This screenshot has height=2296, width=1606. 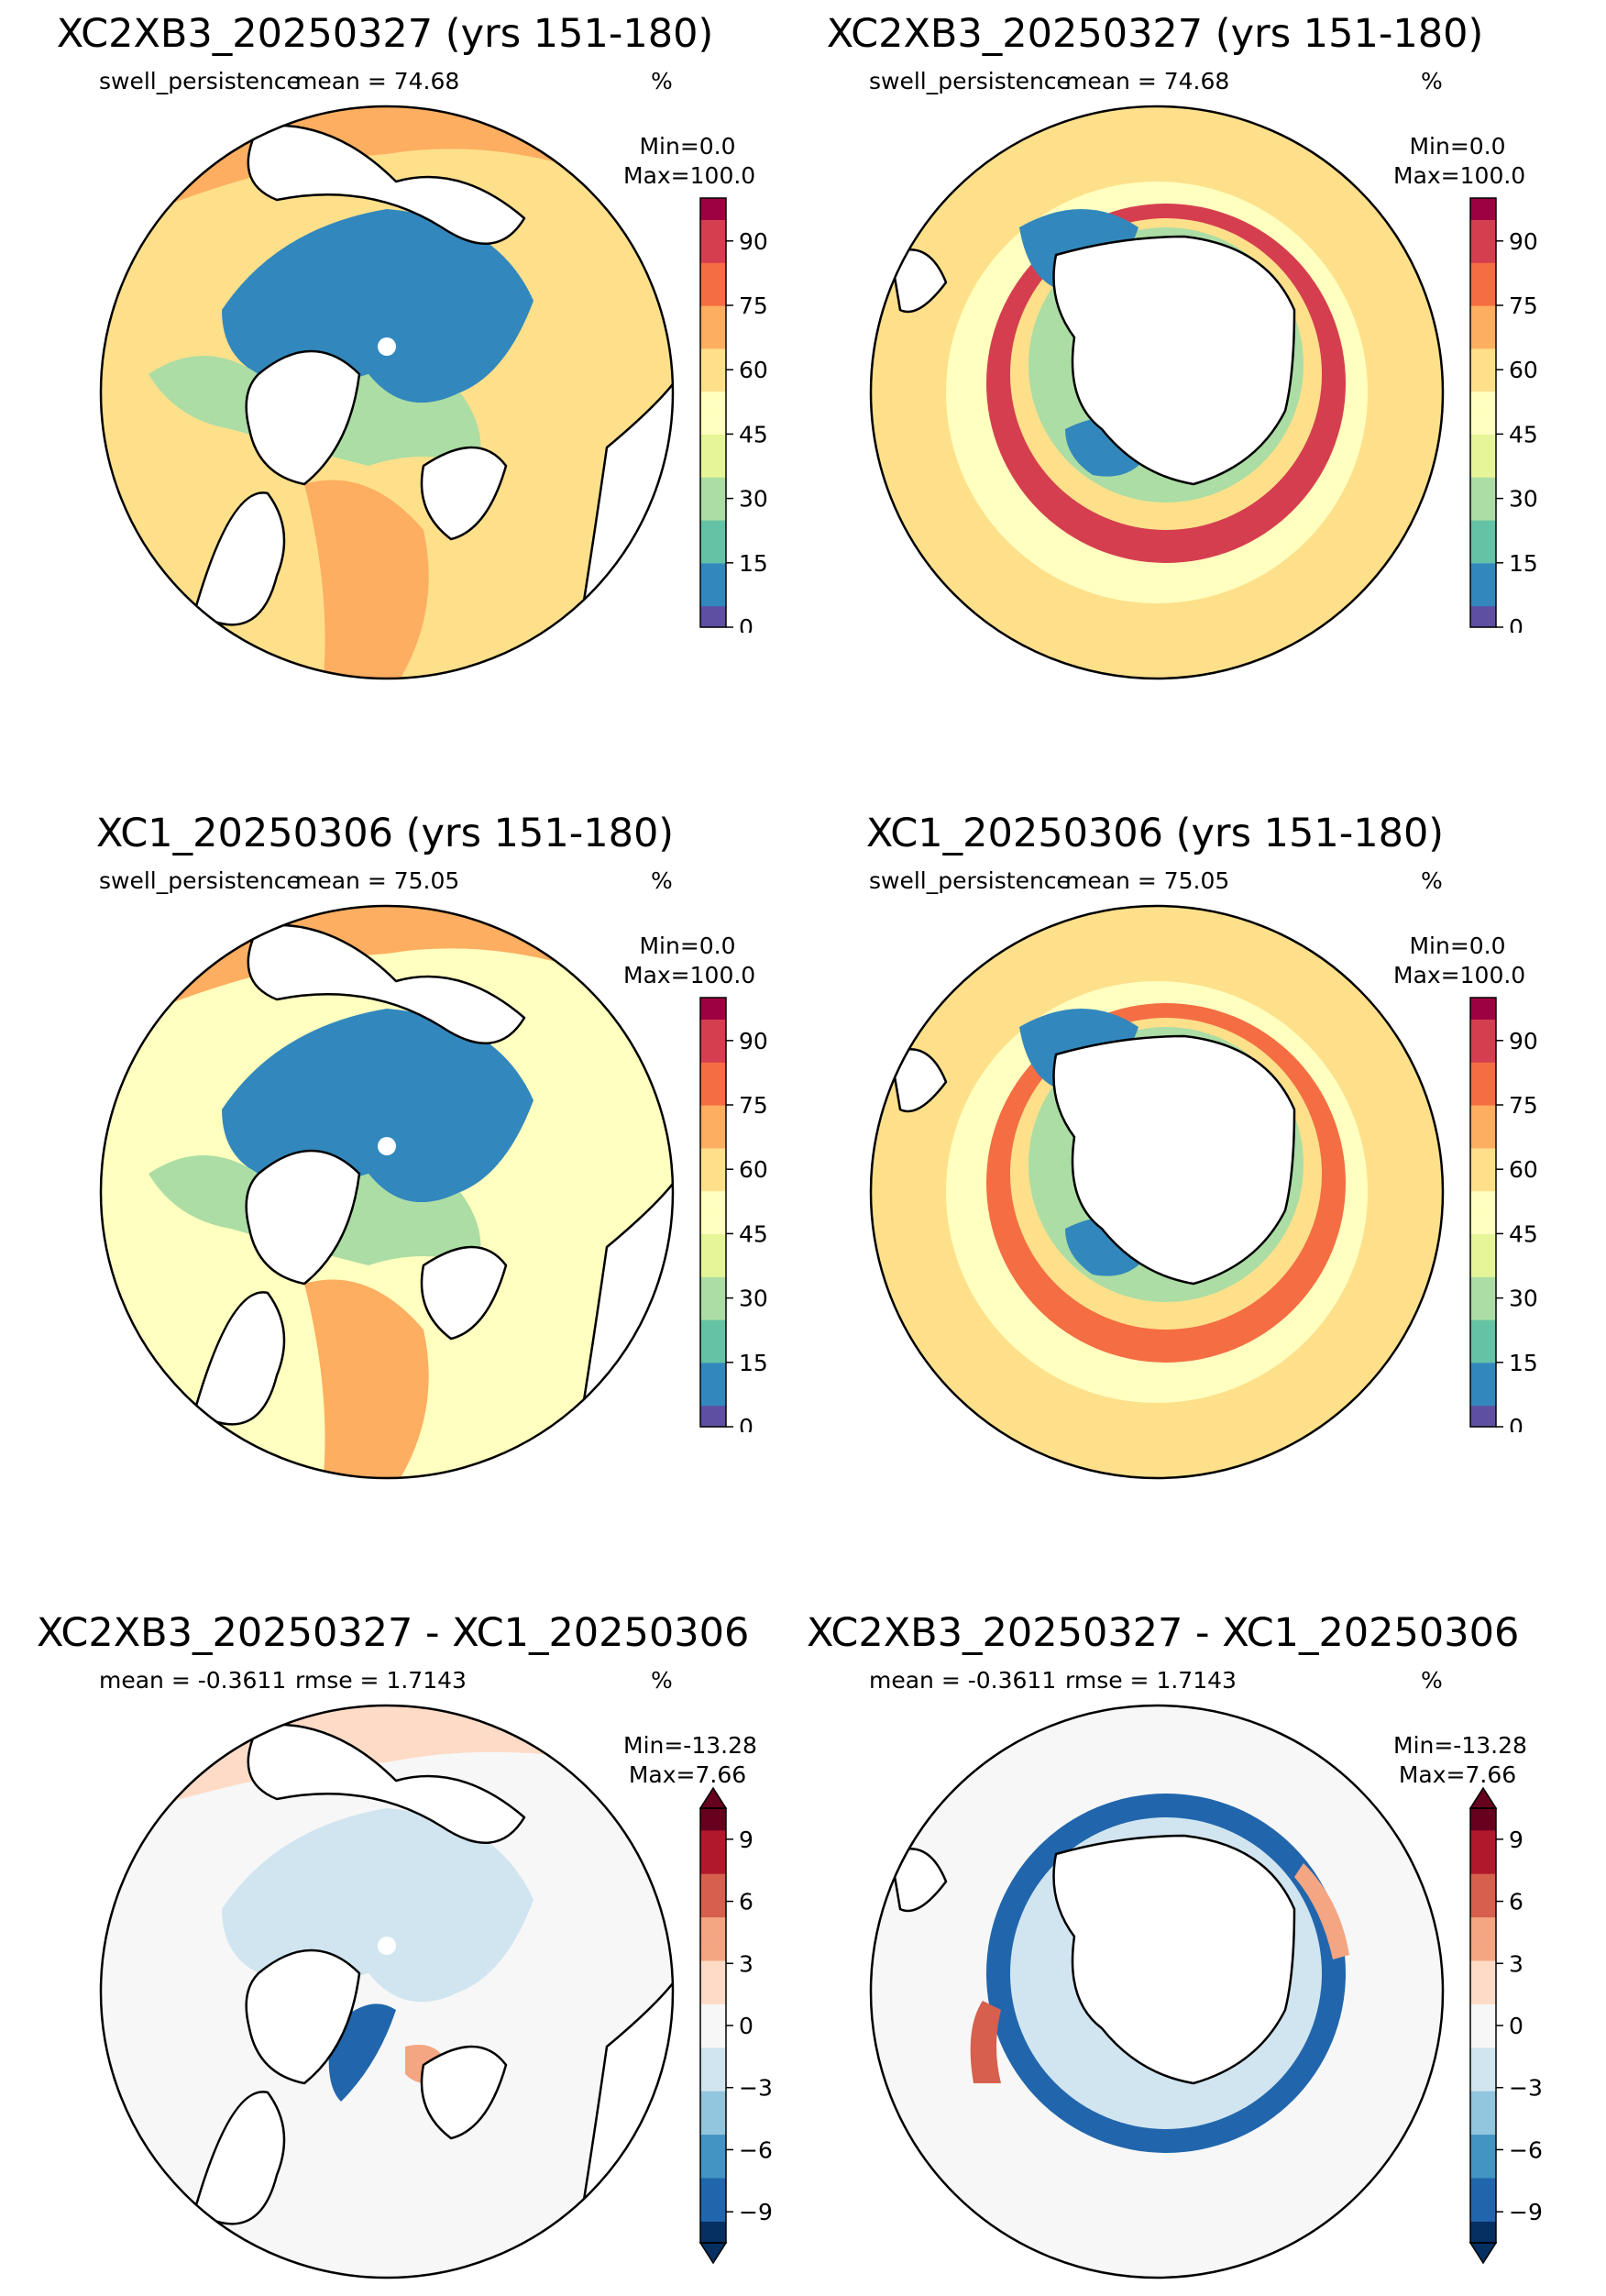 What do you see at coordinates (746, 1840) in the screenshot?
I see `colorbar-tick-label: 9` at bounding box center [746, 1840].